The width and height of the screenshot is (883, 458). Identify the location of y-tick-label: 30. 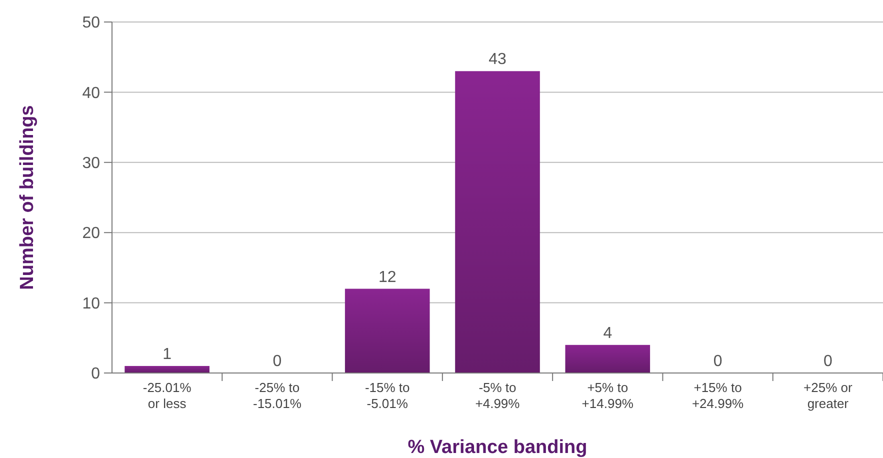
(91, 163).